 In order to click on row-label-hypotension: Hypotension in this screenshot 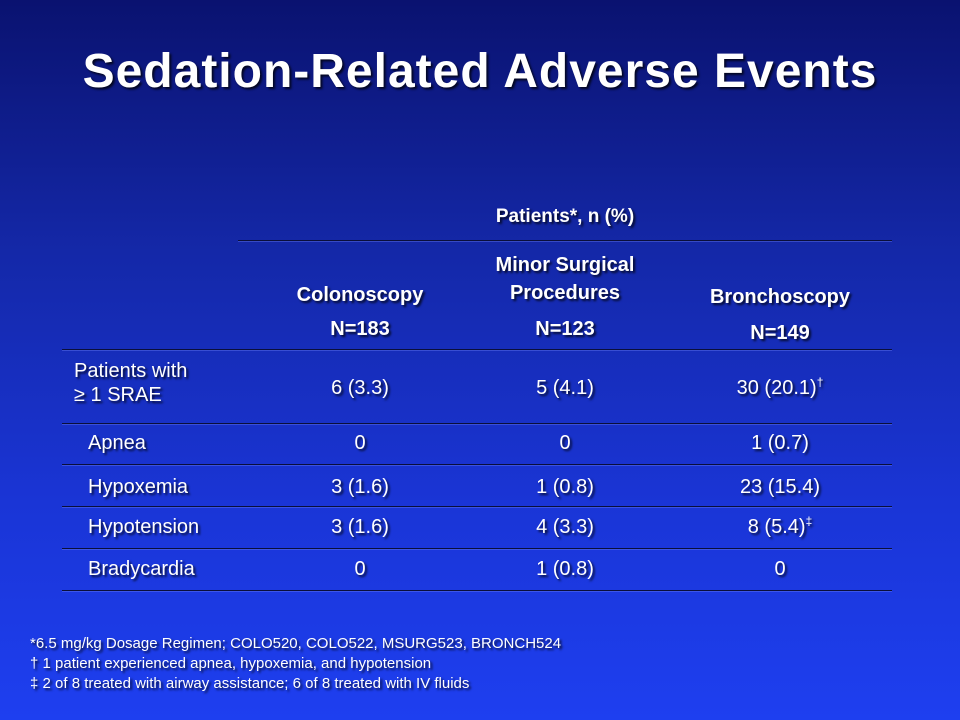, I will do `click(144, 527)`.